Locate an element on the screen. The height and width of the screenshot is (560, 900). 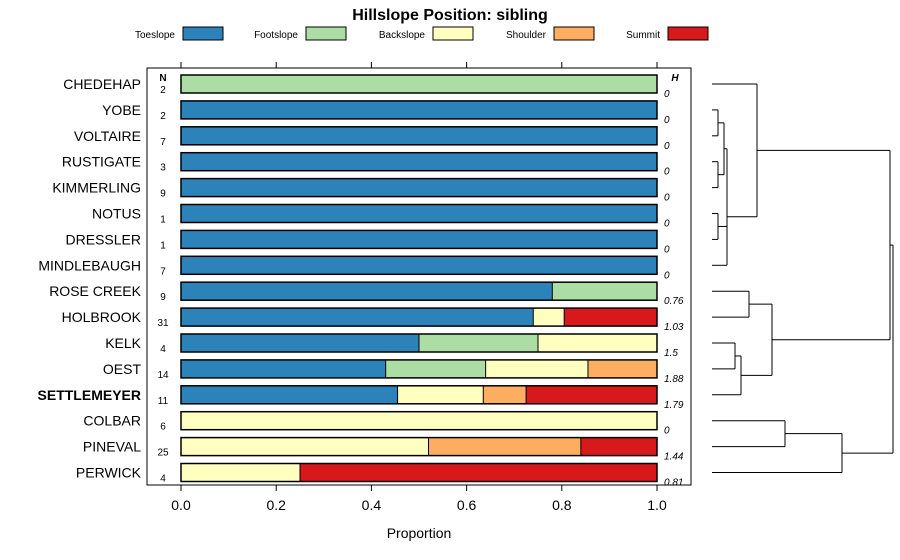
dendrogram is located at coordinates (803, 278).